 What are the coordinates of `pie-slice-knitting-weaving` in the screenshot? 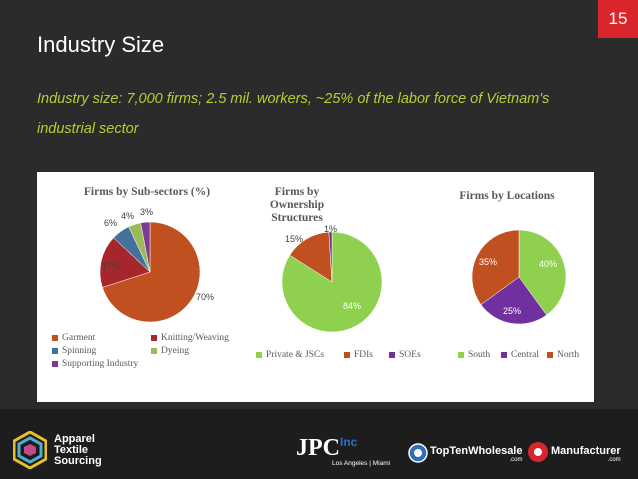 It's located at (125, 262).